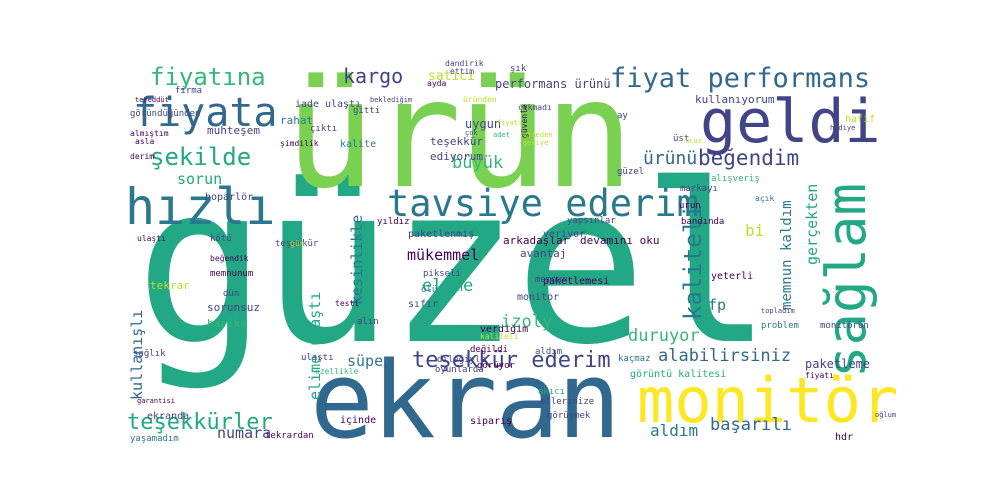  What do you see at coordinates (324, 129) in the screenshot?
I see `word: çıktı` at bounding box center [324, 129].